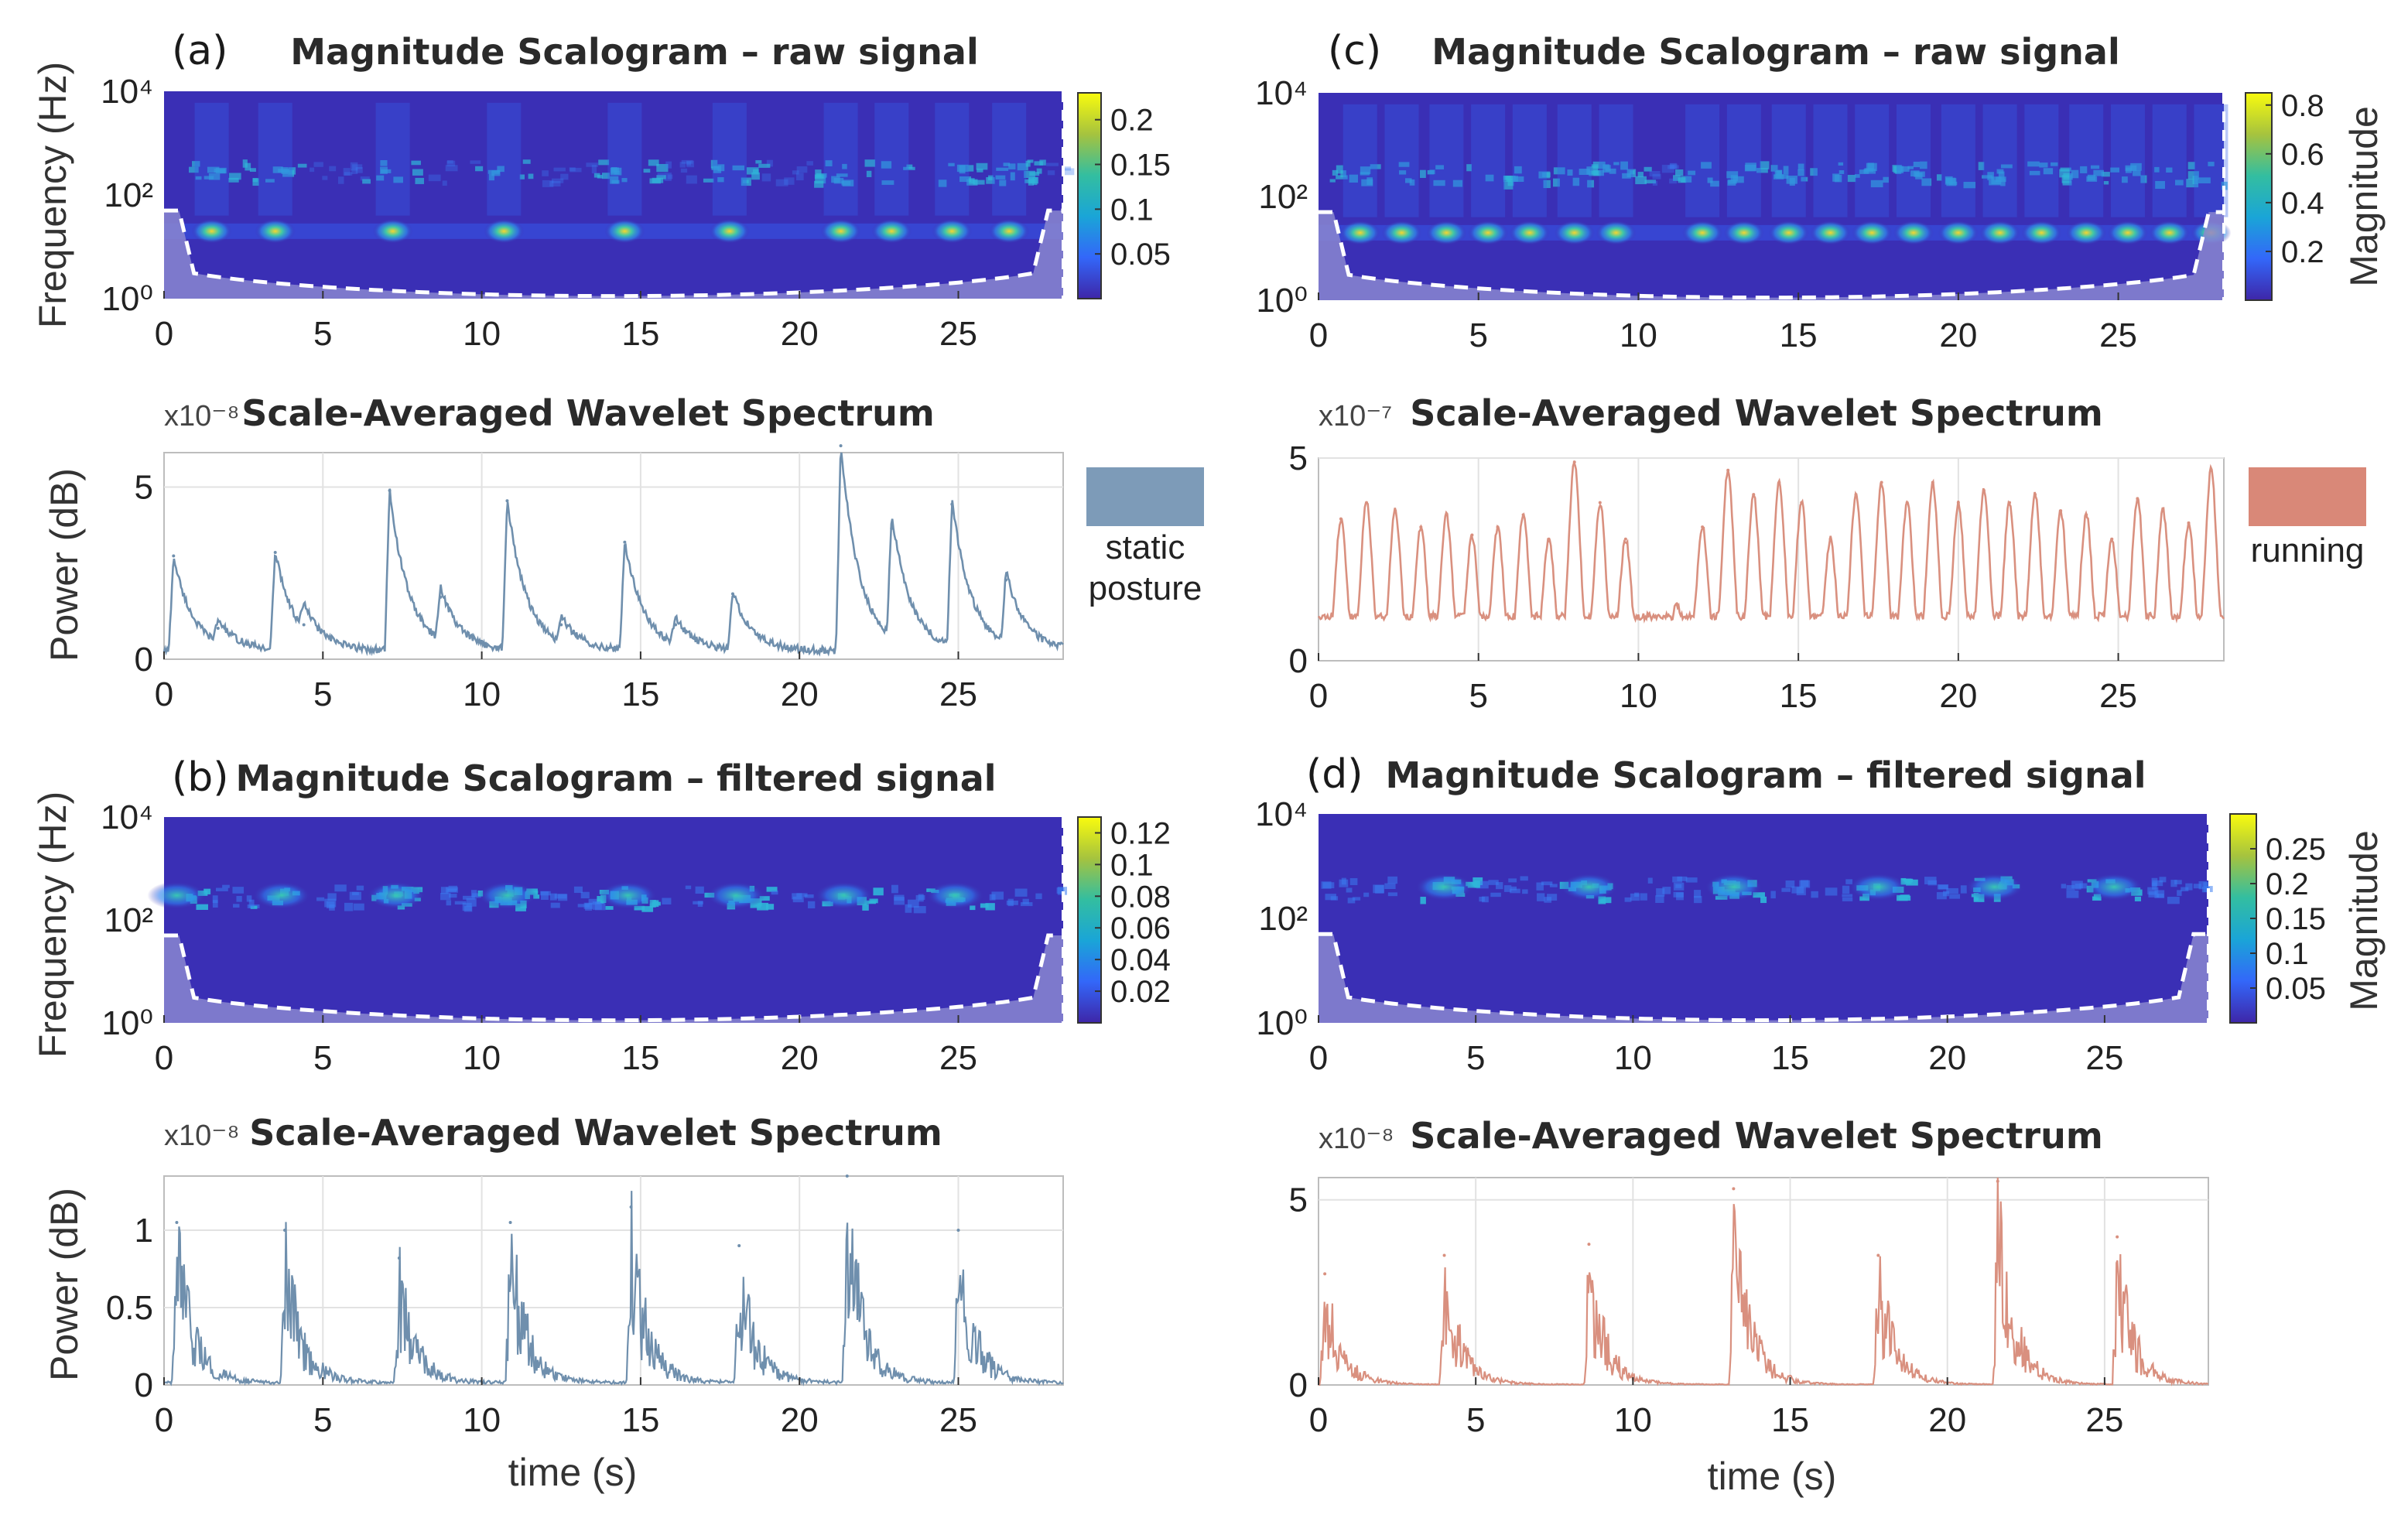 This screenshot has width=2408, height=1525. What do you see at coordinates (482, 334) in the screenshot?
I see `x-tick-label: 10` at bounding box center [482, 334].